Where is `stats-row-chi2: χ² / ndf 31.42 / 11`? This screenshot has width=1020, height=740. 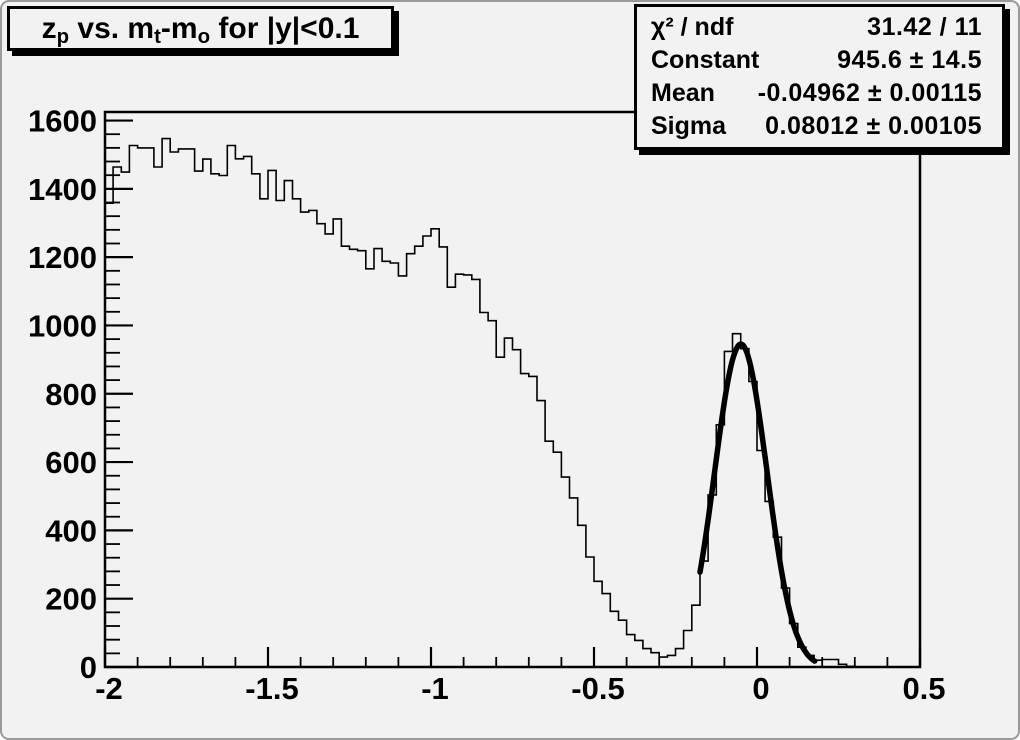 stats-row-chi2: χ² / ndf 31.42 / 11 is located at coordinates (816, 27).